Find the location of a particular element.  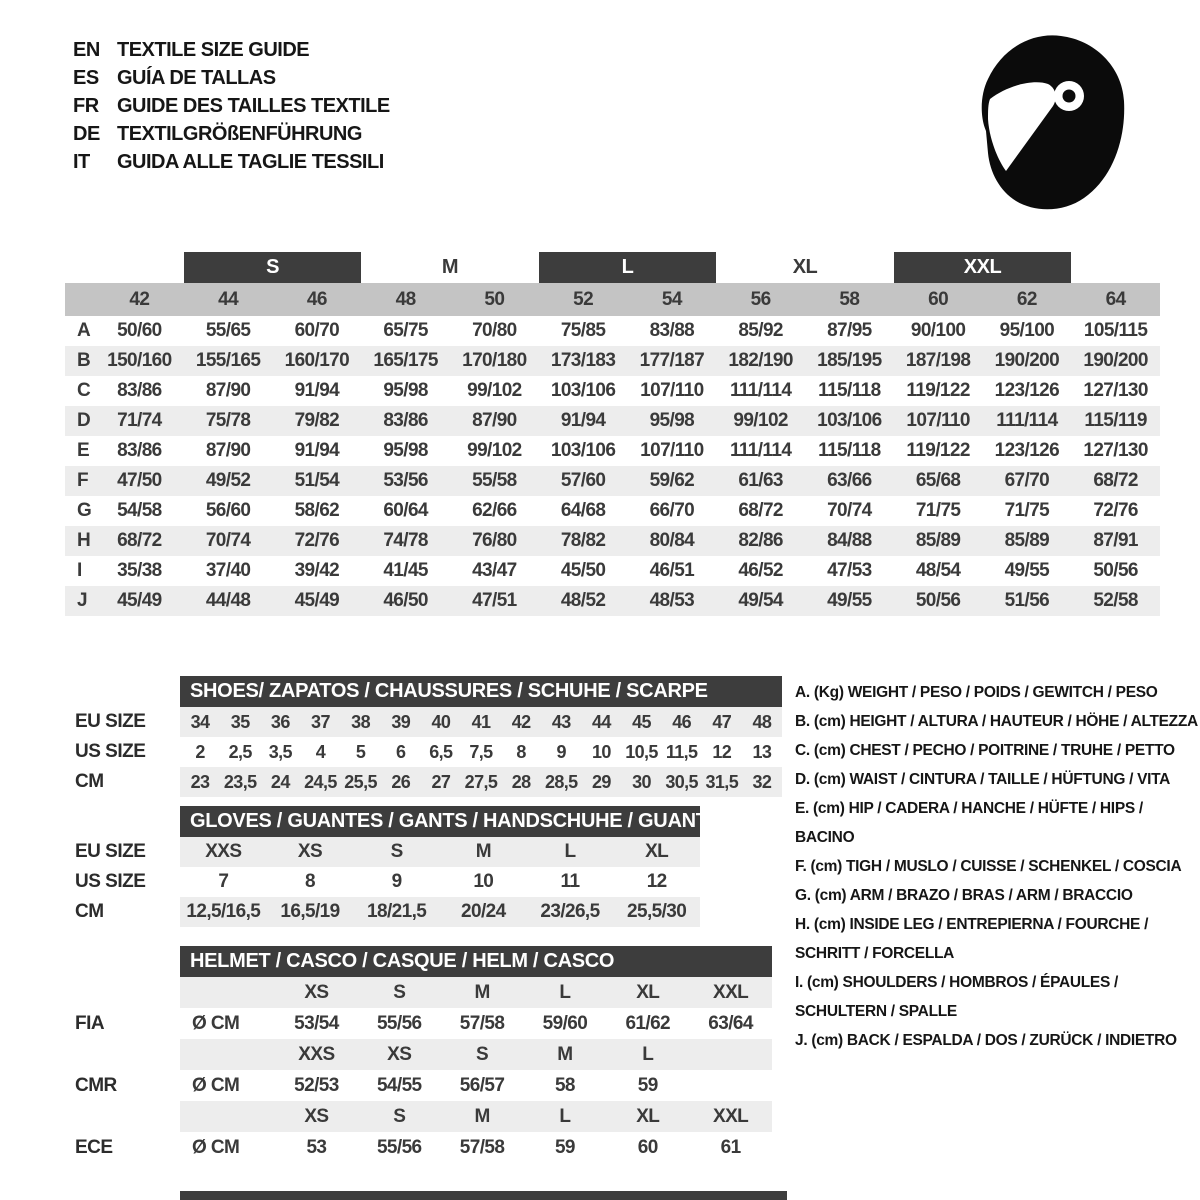

measure-value: 79/82 is located at coordinates (317, 420).